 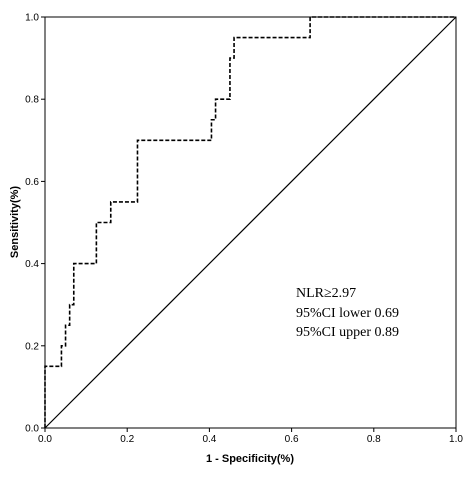 What do you see at coordinates (374, 439) in the screenshot?
I see `x-tick-label: 0.8` at bounding box center [374, 439].